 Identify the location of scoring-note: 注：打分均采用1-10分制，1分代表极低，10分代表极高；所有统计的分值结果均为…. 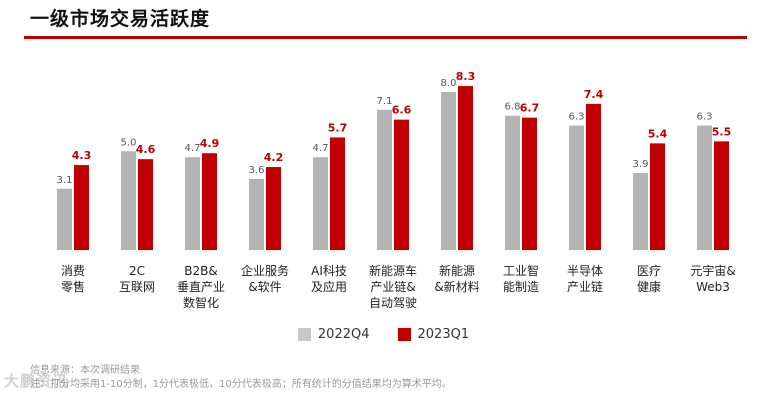
(241, 384).